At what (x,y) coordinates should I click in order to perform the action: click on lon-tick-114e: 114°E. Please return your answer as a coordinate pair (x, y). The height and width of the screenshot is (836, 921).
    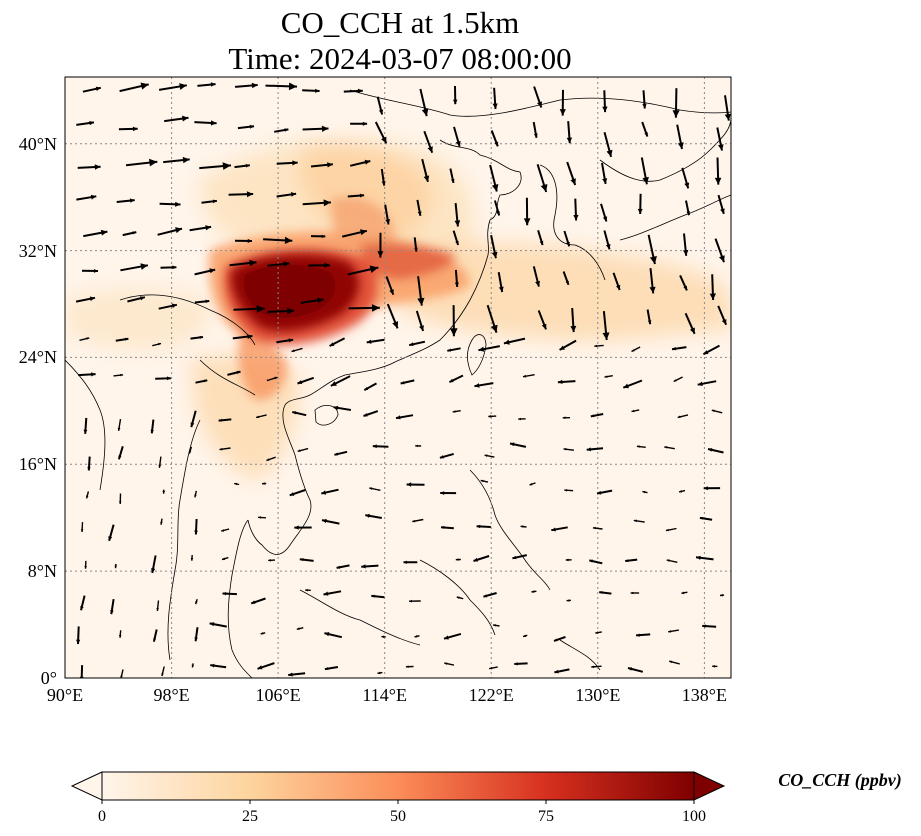
    Looking at the image, I should click on (384, 695).